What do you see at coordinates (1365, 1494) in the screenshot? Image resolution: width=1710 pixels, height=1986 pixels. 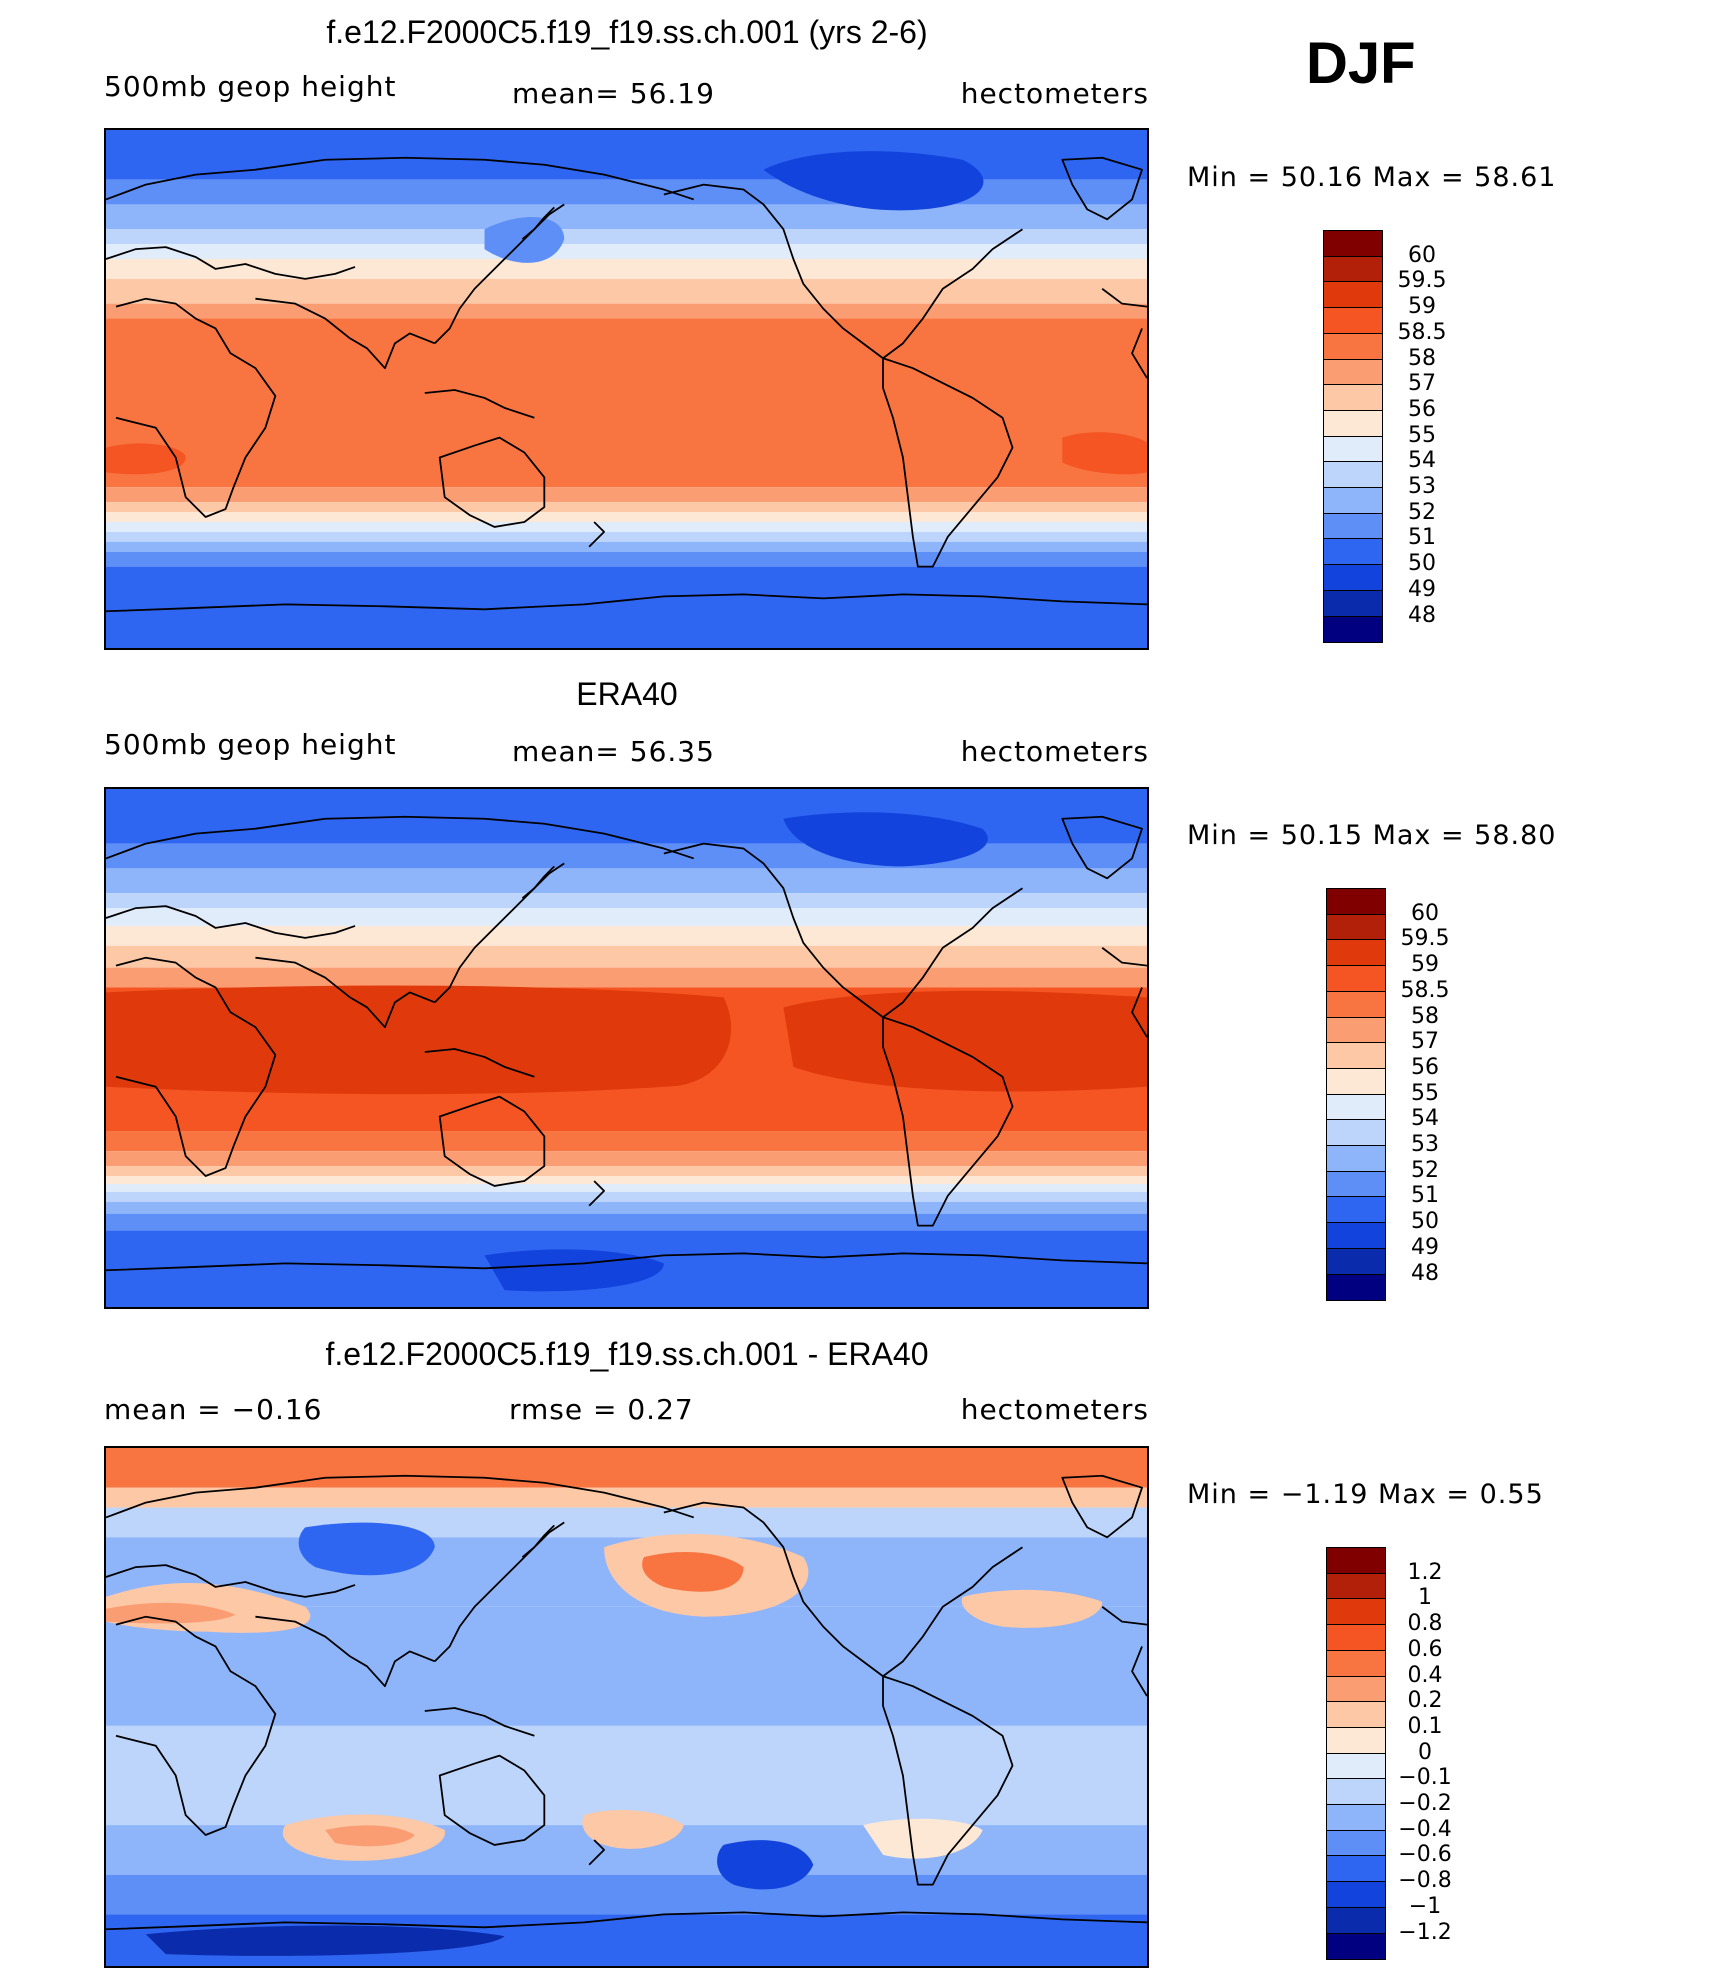 I see `panel-3-minmax: Min = −1.19 Max = 0.55` at bounding box center [1365, 1494].